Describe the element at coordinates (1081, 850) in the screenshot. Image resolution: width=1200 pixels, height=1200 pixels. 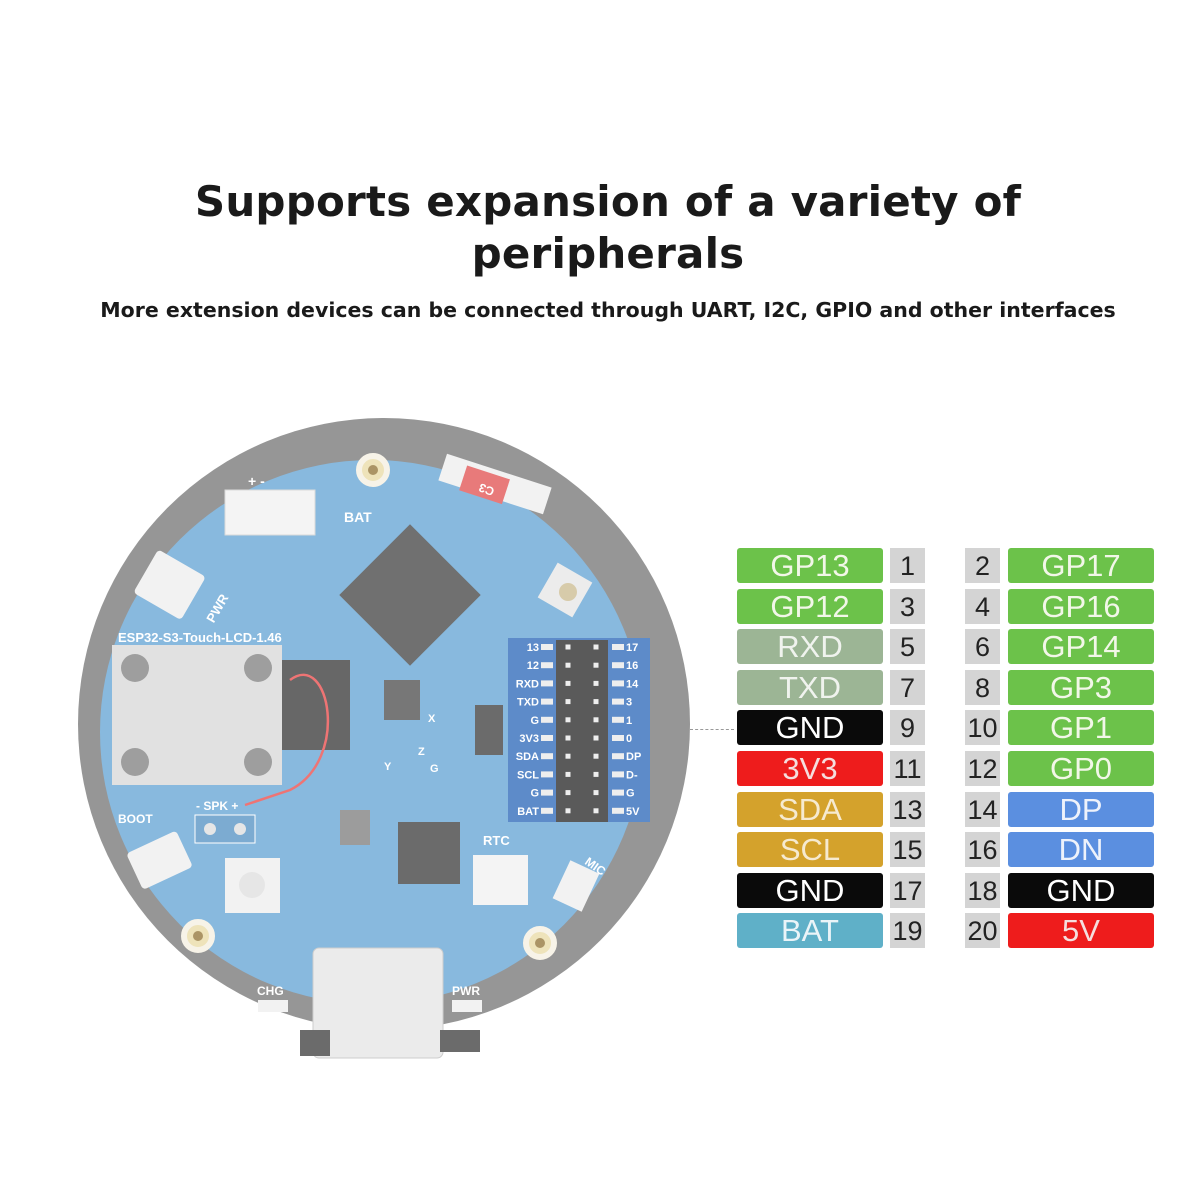
I see `pin-label: DN` at that location.